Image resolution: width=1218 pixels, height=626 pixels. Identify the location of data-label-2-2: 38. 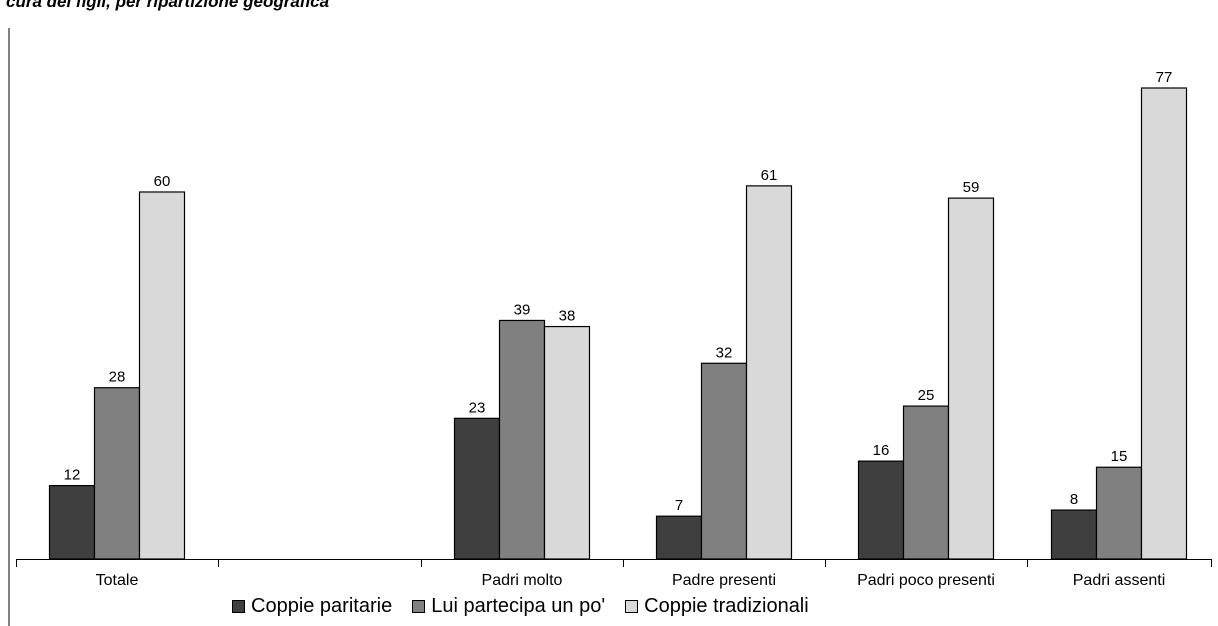
(567, 316).